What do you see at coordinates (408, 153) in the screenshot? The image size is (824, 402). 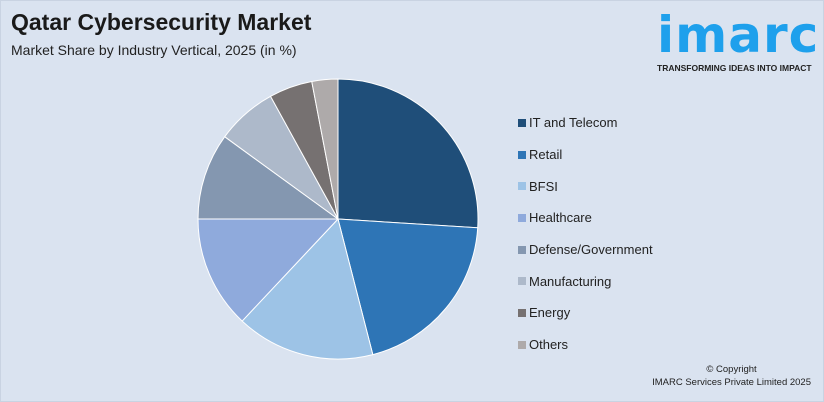 I see `pie-slice-it-and-telecom` at bounding box center [408, 153].